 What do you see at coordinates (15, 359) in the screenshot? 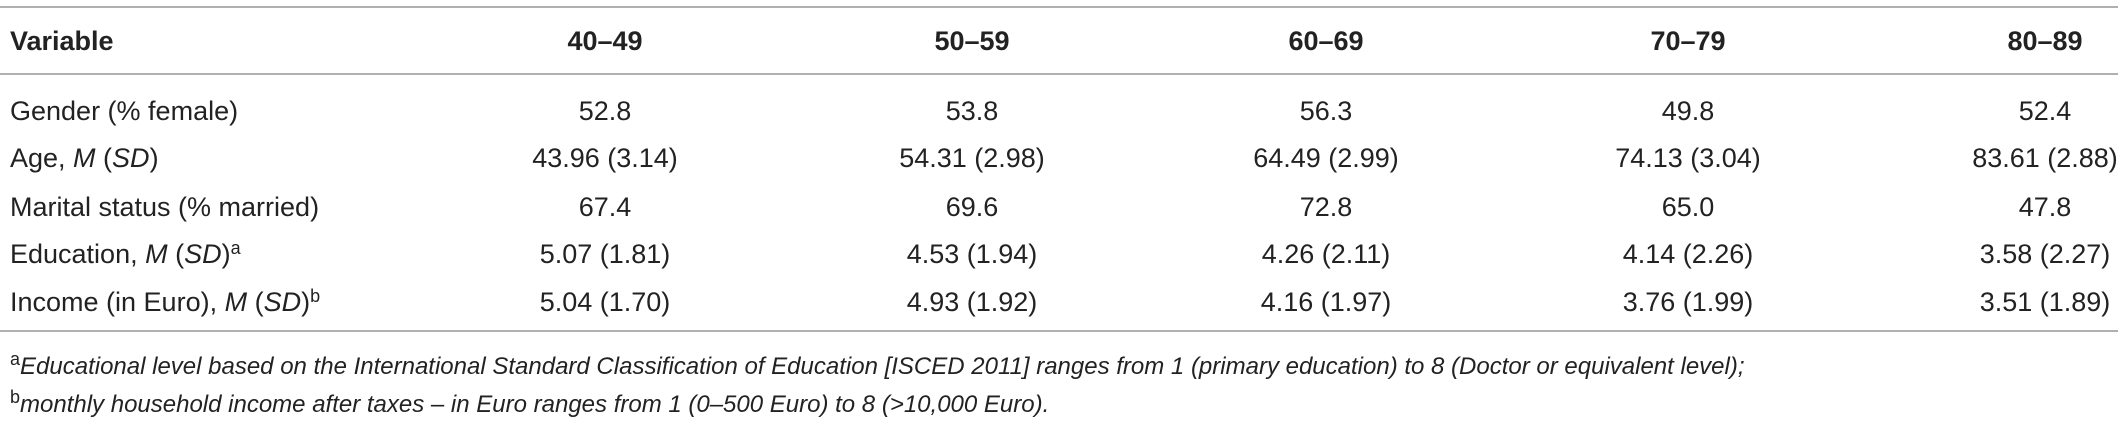
I see `footnote-mark: a` at bounding box center [15, 359].